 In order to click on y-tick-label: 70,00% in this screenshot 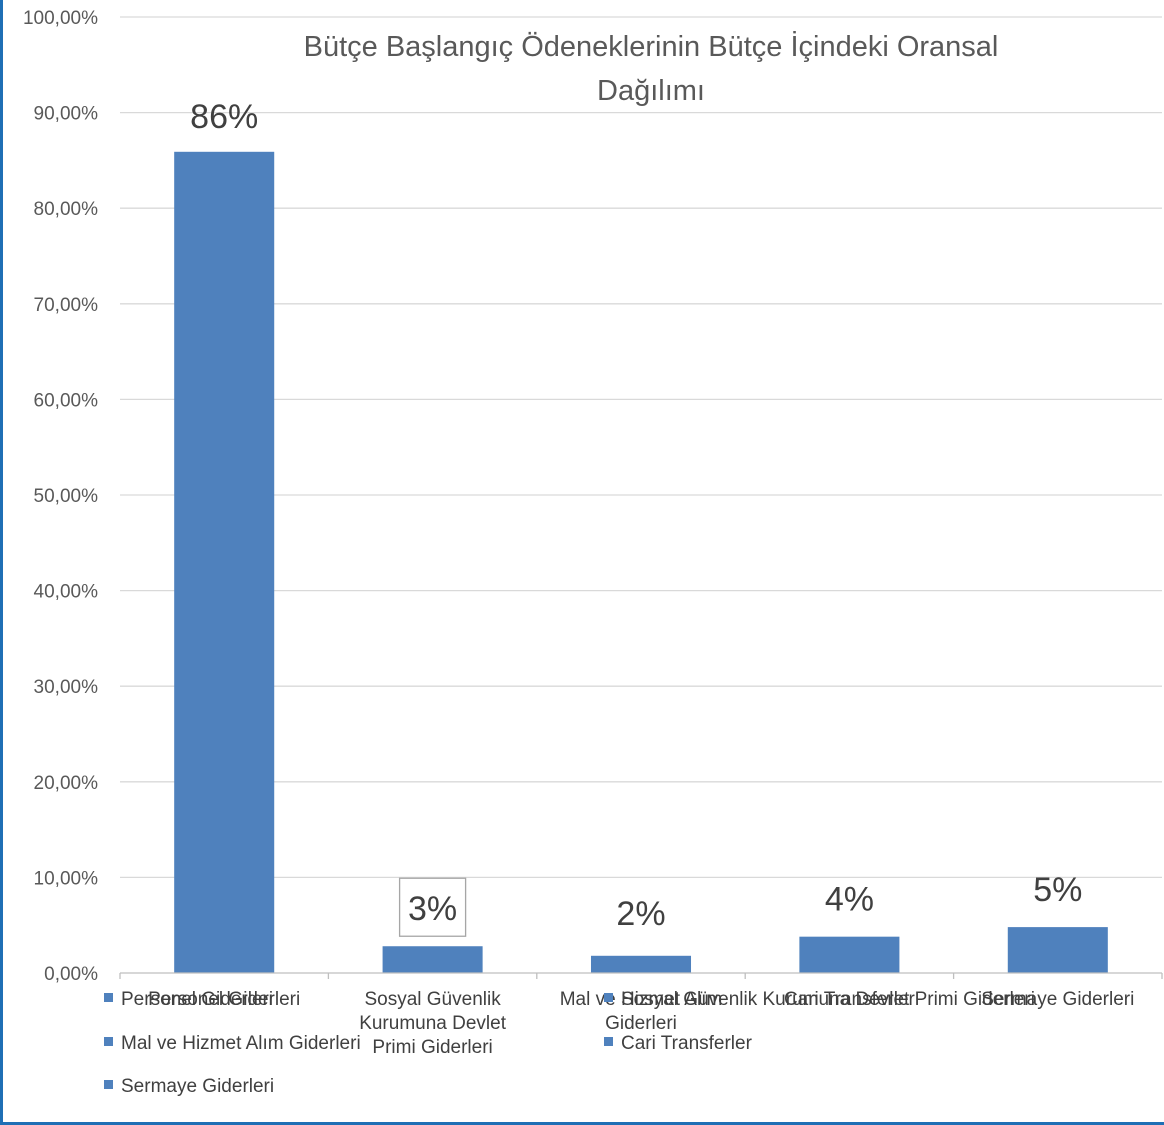, I will do `click(66, 305)`.